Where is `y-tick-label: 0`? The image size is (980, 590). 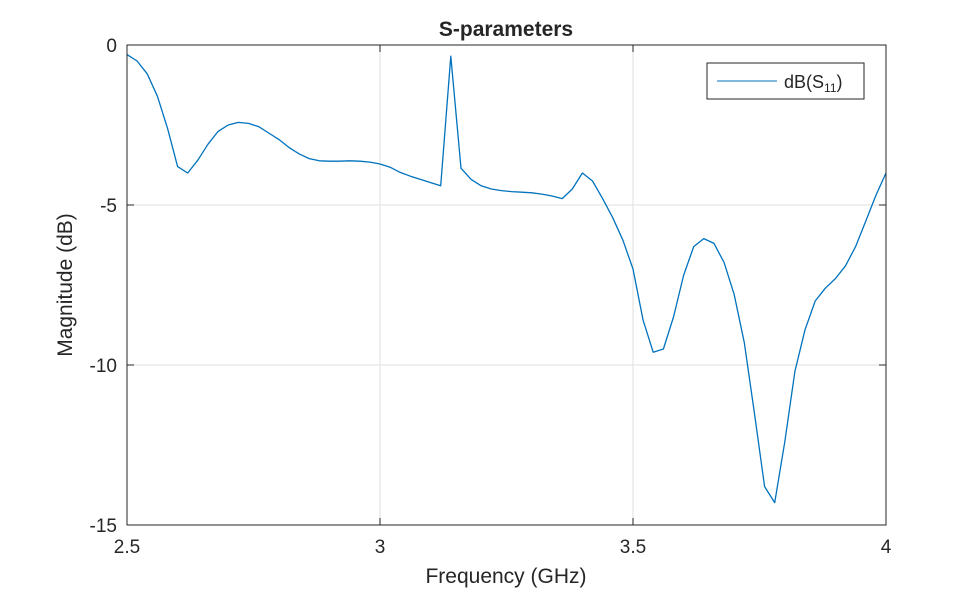 y-tick-label: 0 is located at coordinates (111, 46).